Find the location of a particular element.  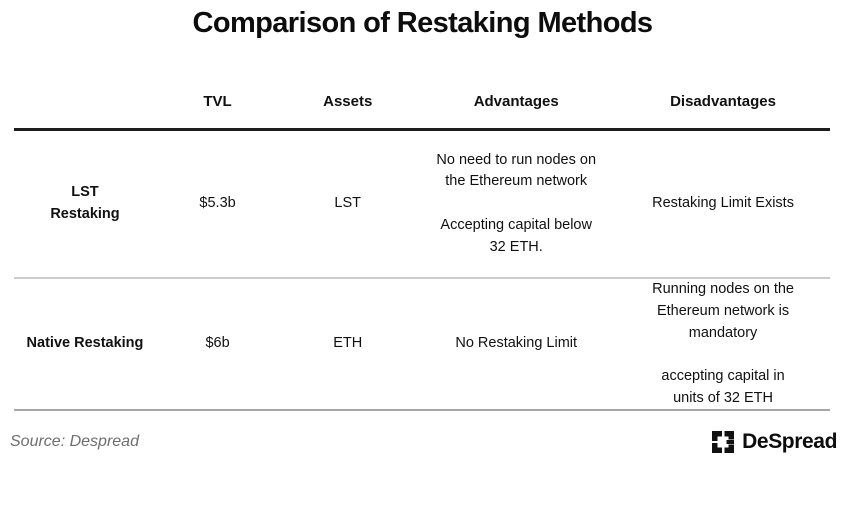

table-header-row: TVL Assets Advantages Disadvantages is located at coordinates (422, 105).